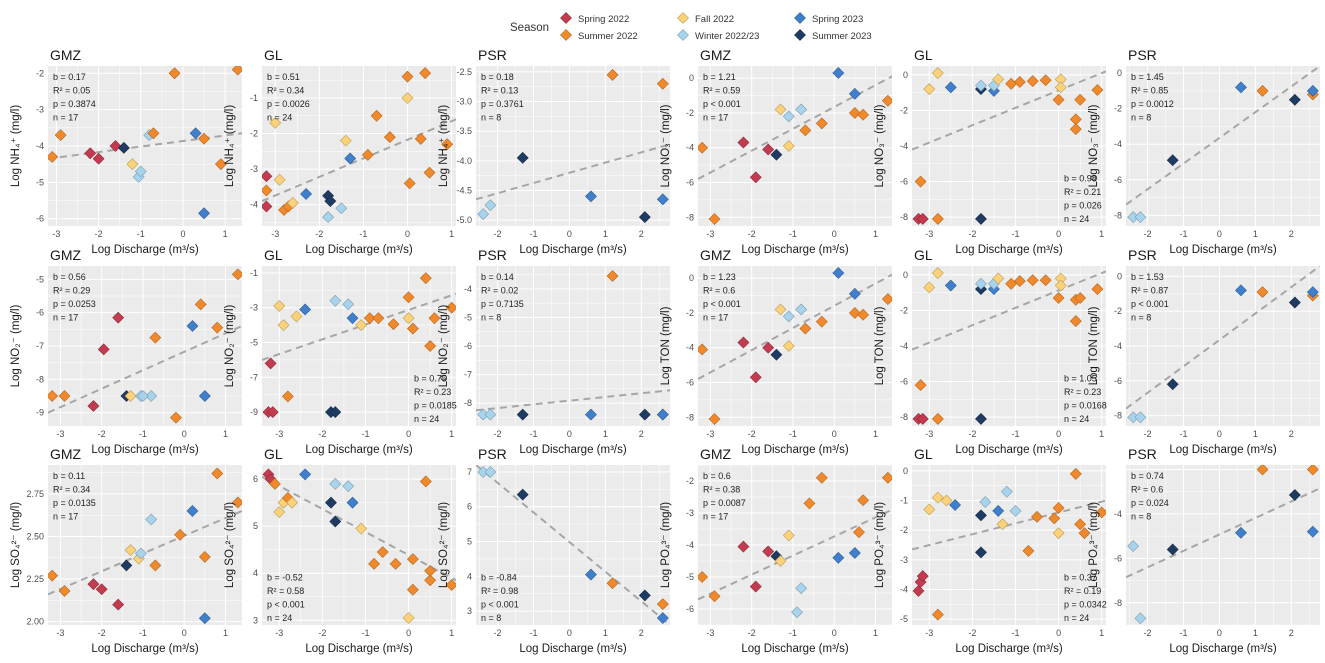 The image size is (1325, 663). I want to click on stats-line: R² = 0.59, so click(721, 91).